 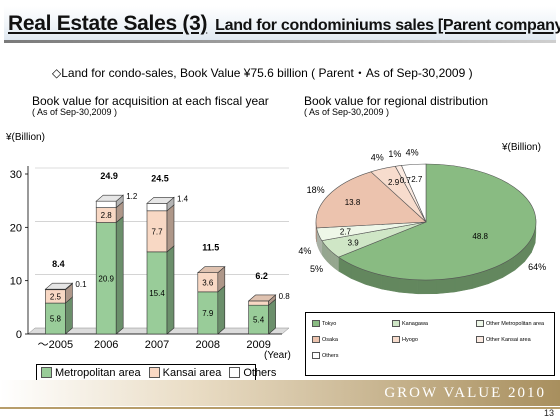 I want to click on bar-value-label: 5.8, so click(x=56, y=319).